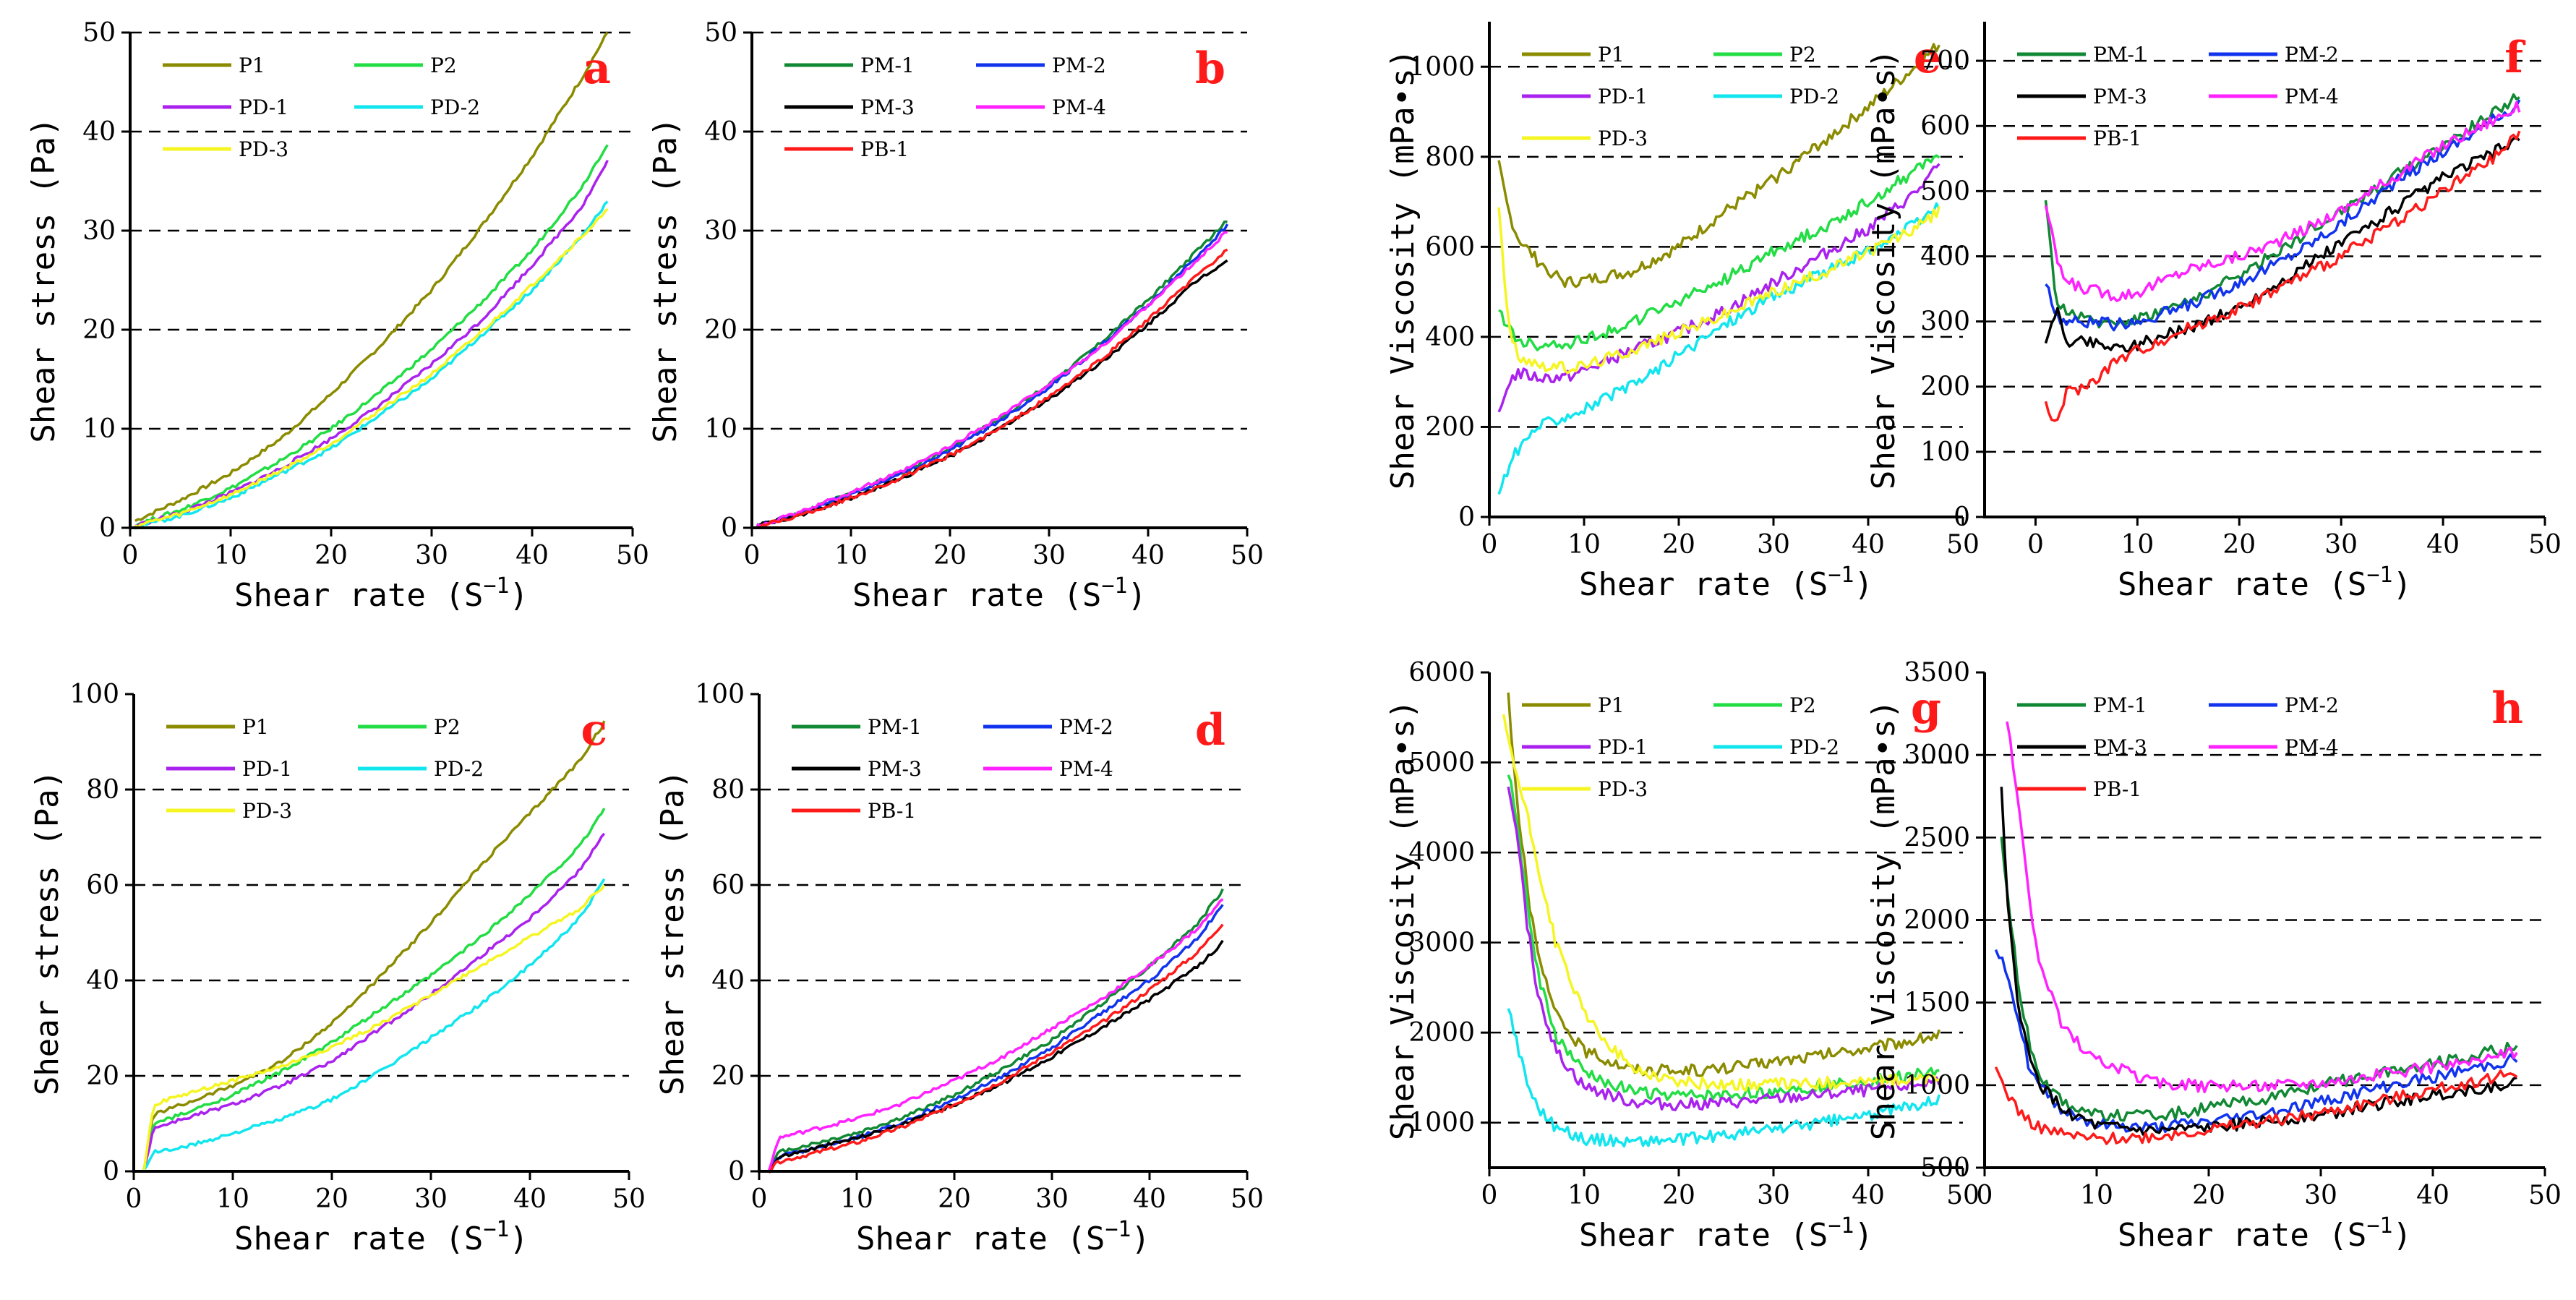  Describe the element at coordinates (1937, 837) in the screenshot. I see `y-tick-label: 2500` at that location.